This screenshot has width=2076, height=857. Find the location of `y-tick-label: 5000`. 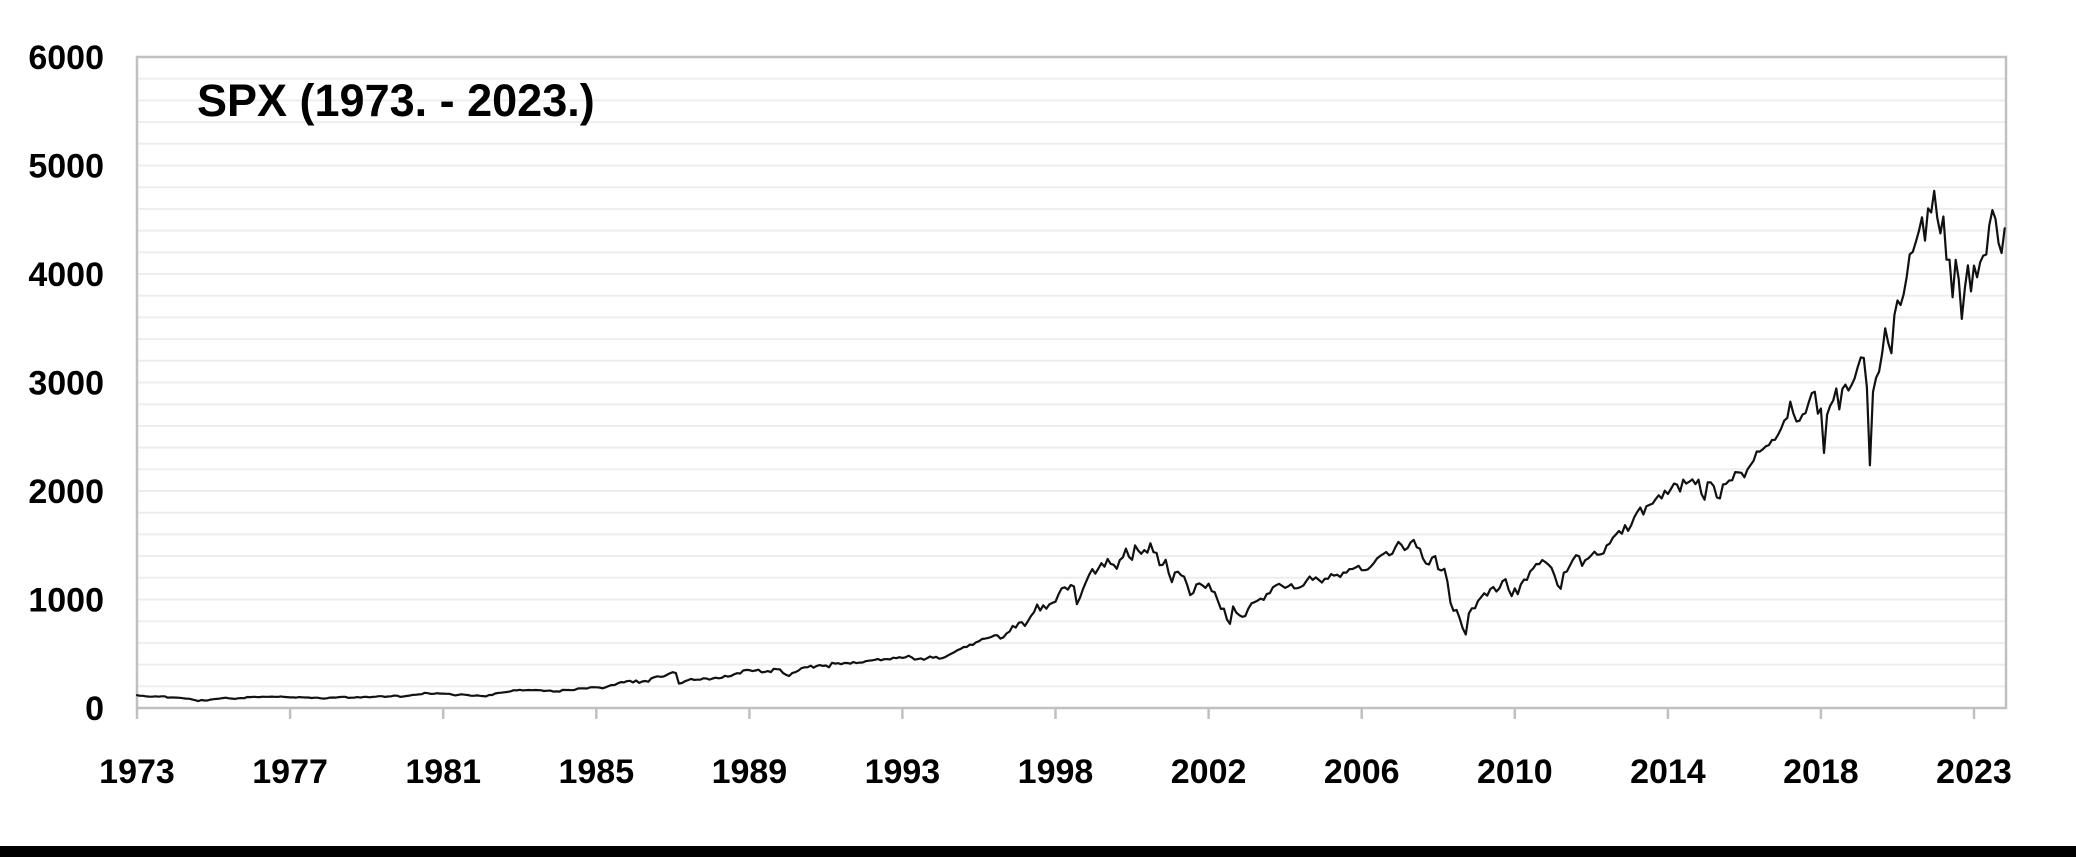

y-tick-label: 5000 is located at coordinates (66, 167).